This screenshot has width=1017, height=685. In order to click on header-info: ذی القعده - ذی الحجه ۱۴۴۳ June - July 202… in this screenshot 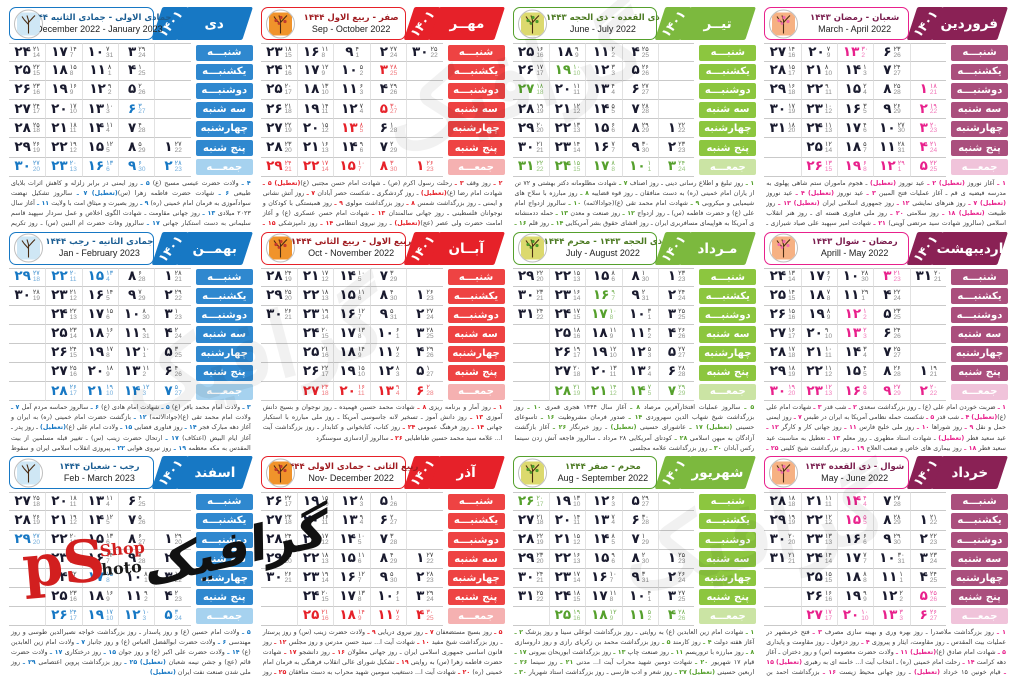, I will do `click(586, 23)`.